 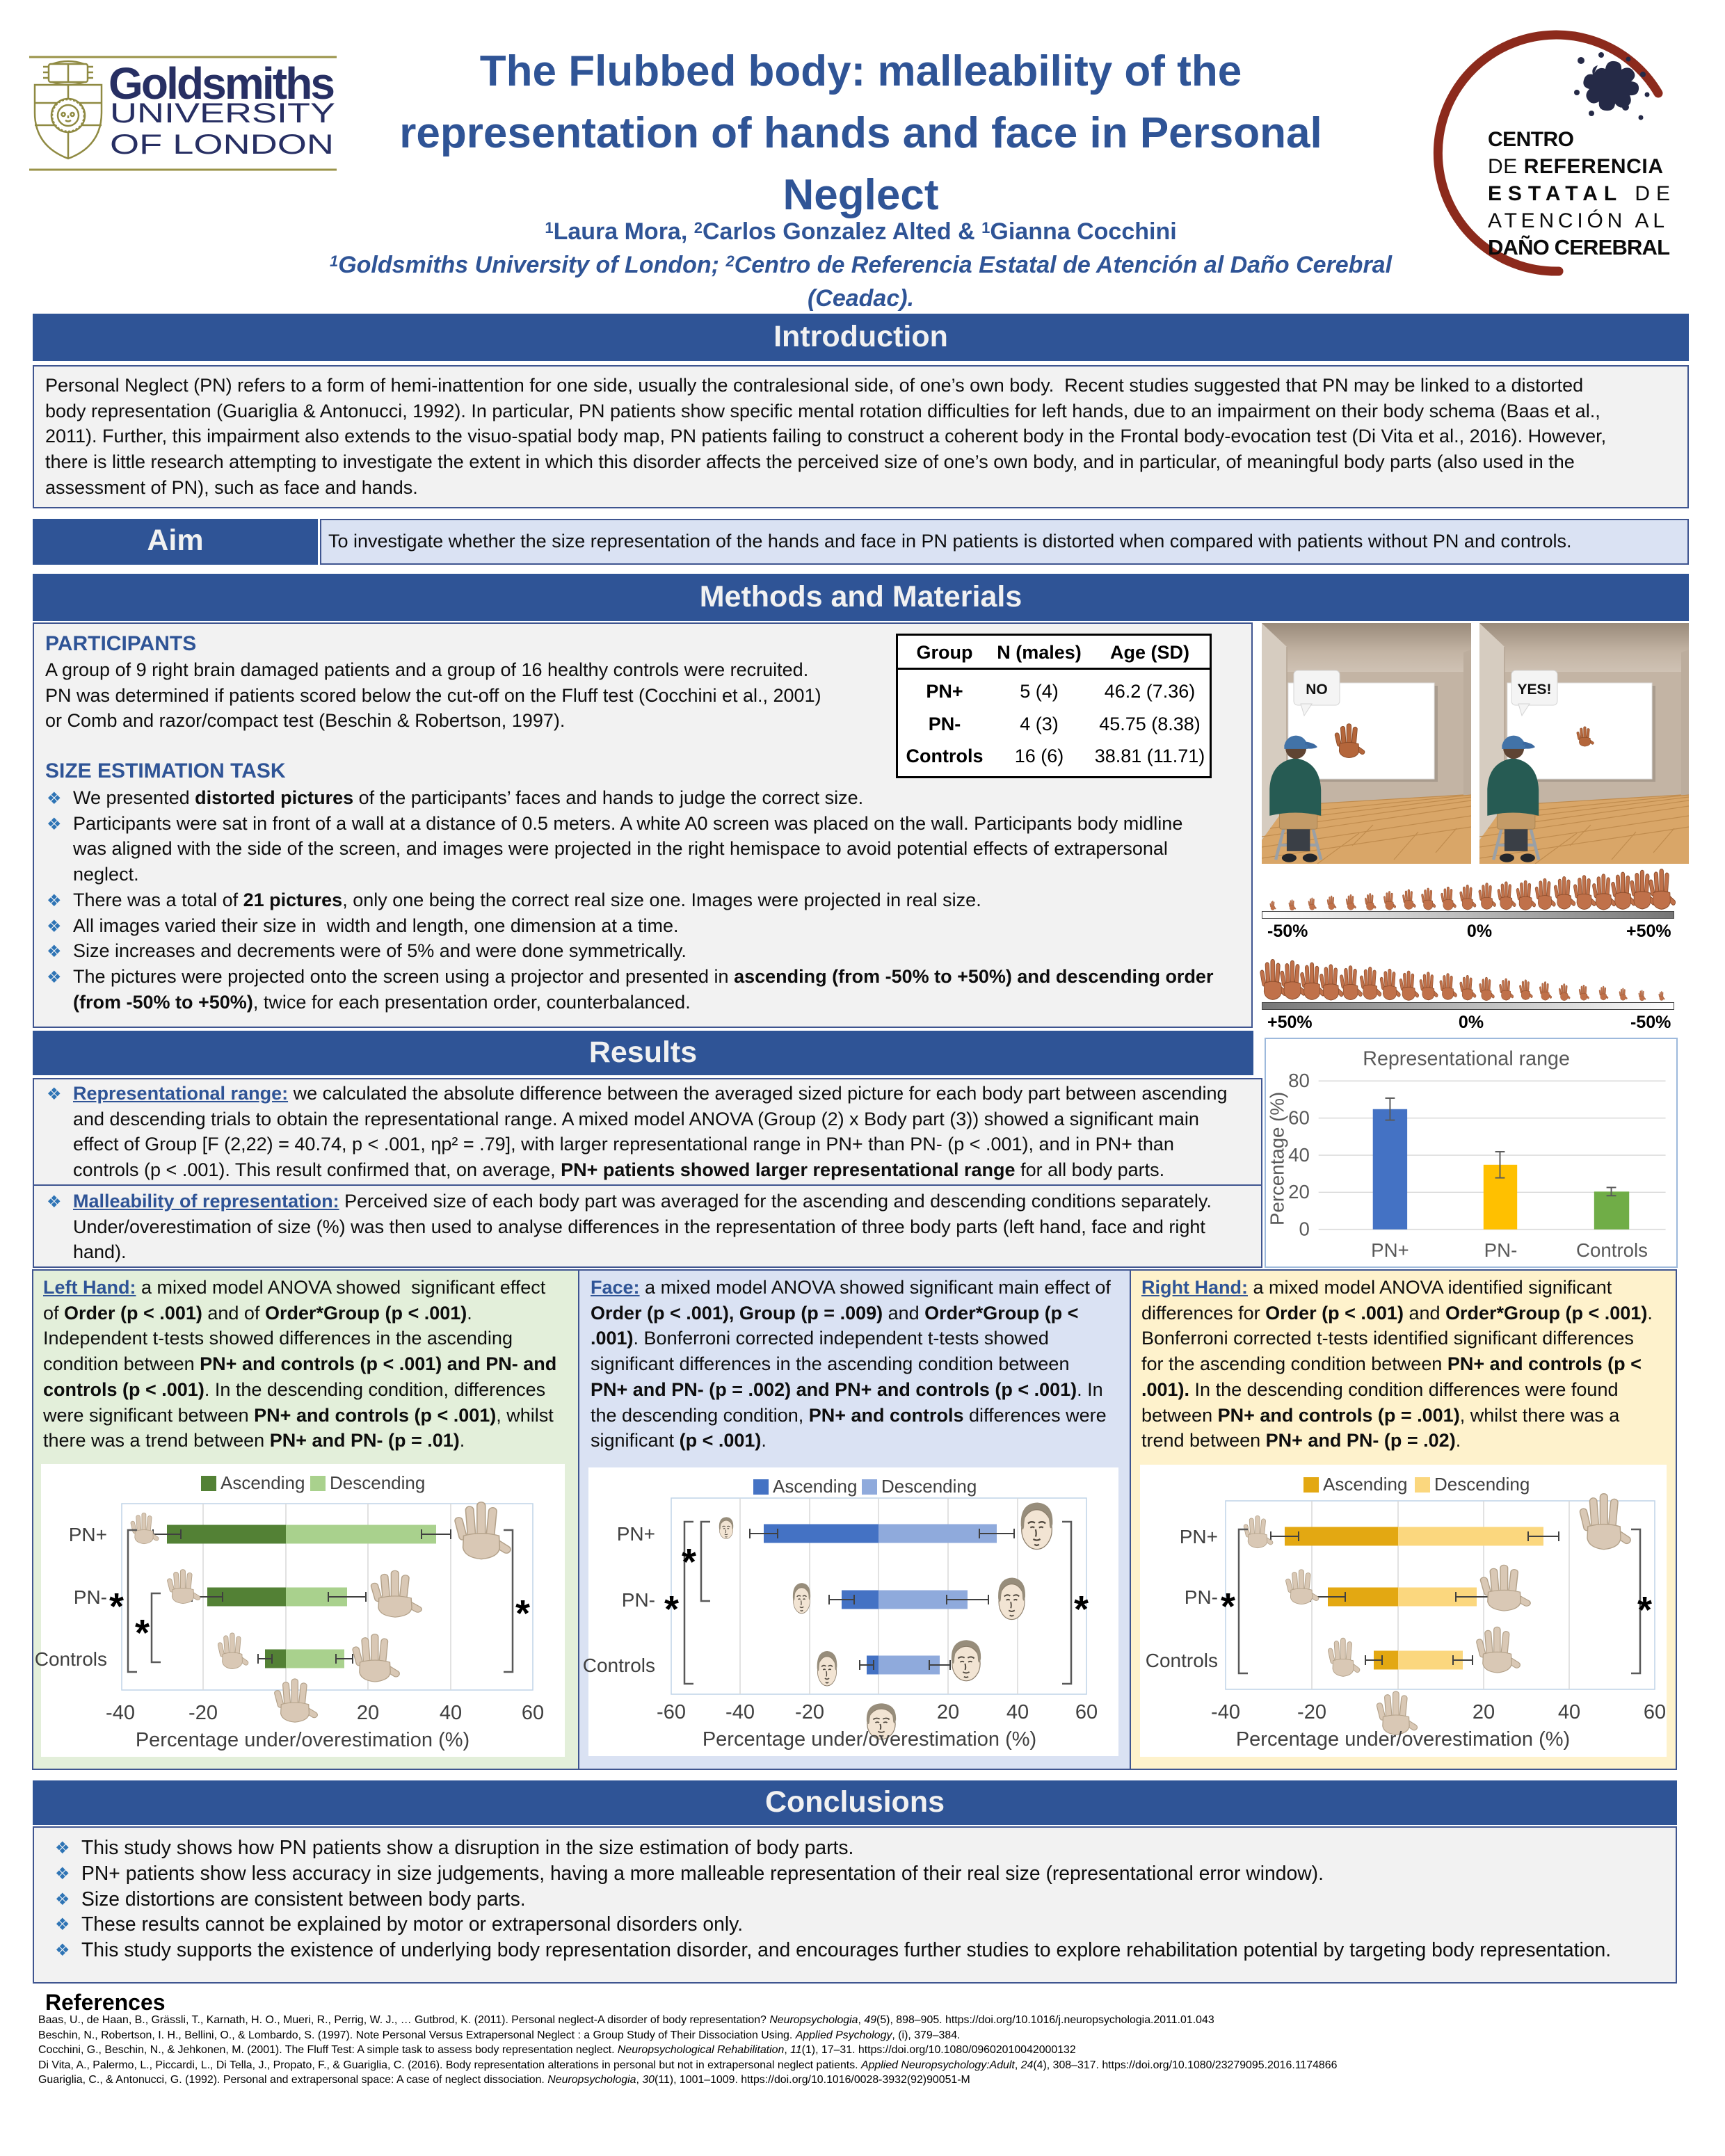 What do you see at coordinates (1531, 139) in the screenshot?
I see `svg-text: CENTRO` at bounding box center [1531, 139].